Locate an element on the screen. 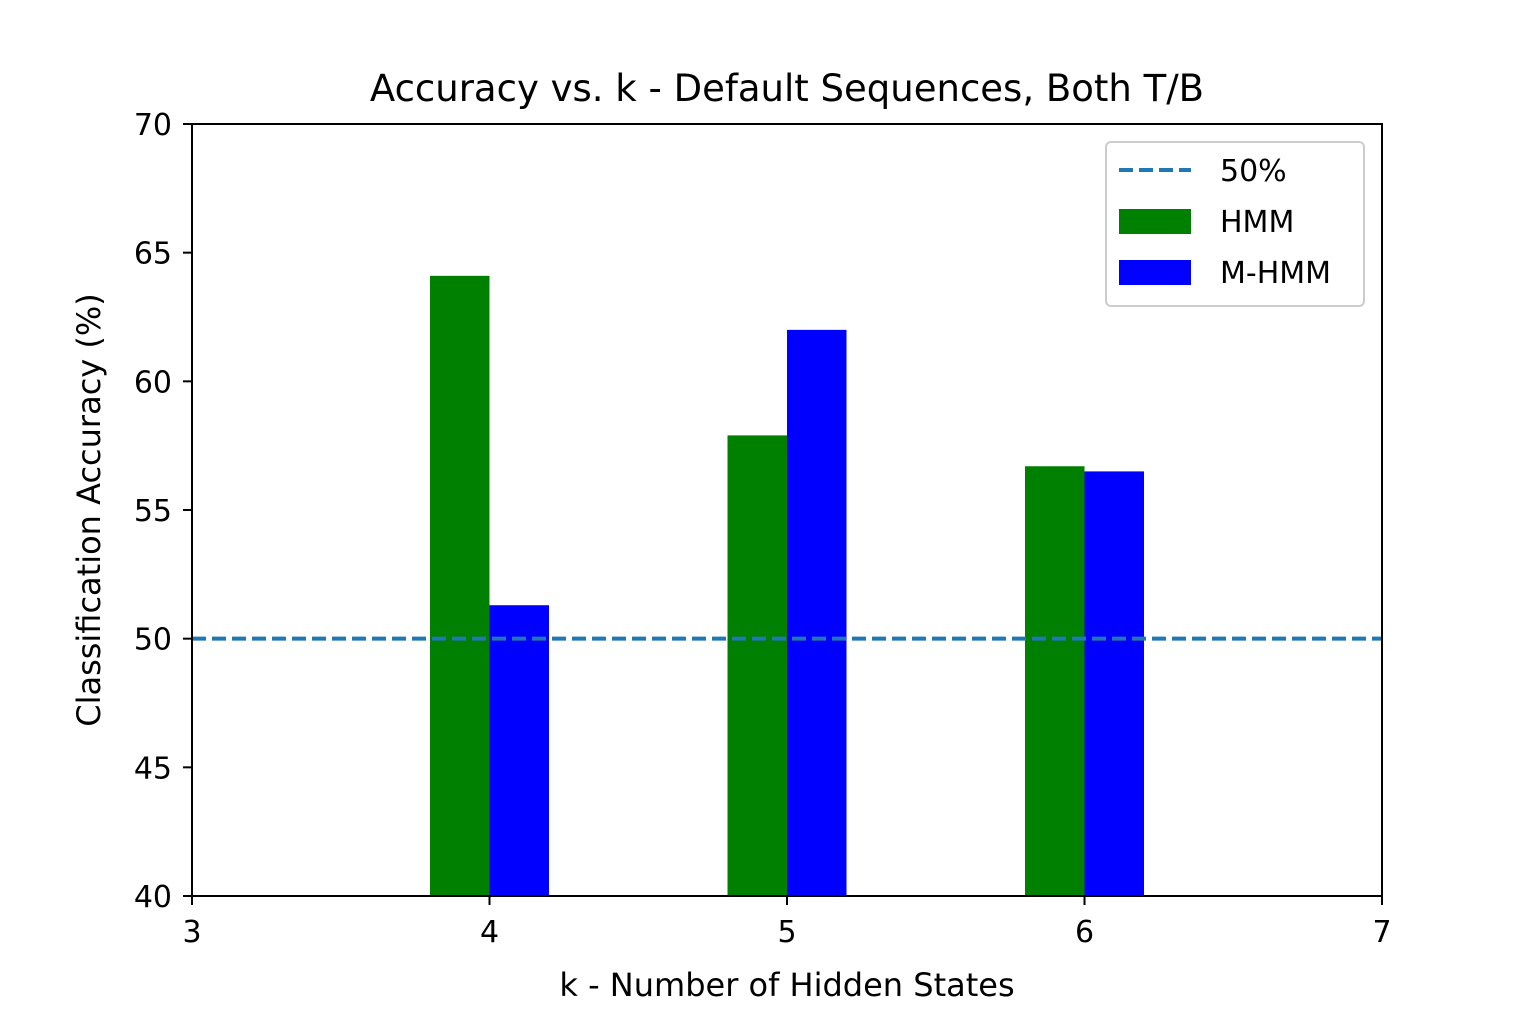 This screenshot has width=1536, height=1024. y-axis-label: Classification Accuracy (%) is located at coordinates (89, 510).